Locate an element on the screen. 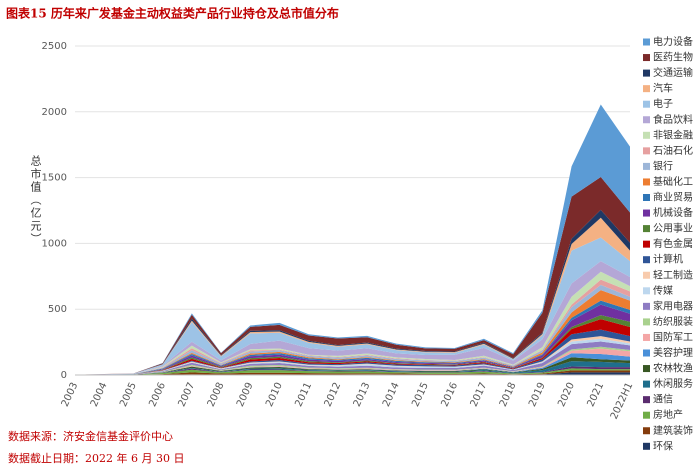  chart-title: 图表15 历年来广发基金主动权益类产品行业持仓及总市值分布 is located at coordinates (172, 13).